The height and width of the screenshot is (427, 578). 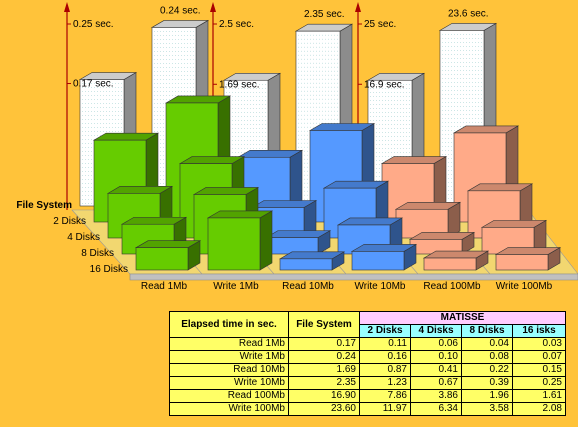 I want to click on table-row: Write 1Mb 0.24 0.16 0.10 0.08 0.07, so click(x=367, y=357).